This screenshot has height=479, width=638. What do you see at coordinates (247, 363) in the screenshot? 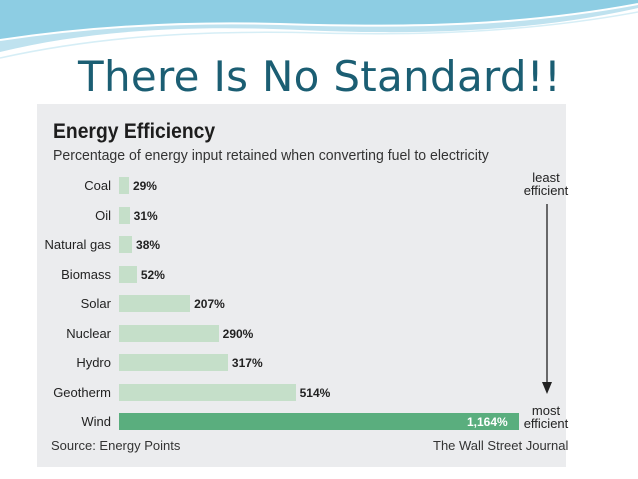
I see `value-label-hydro: 317%` at bounding box center [247, 363].